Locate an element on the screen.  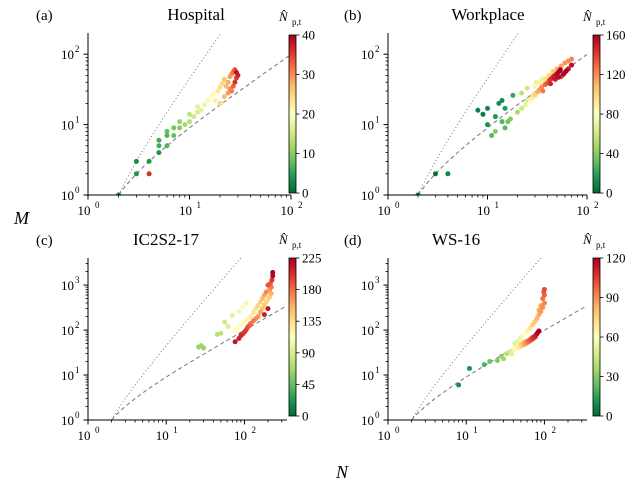
colorbar: 0 10 20 30 40 N̂ p,t is located at coordinates (296, 105).